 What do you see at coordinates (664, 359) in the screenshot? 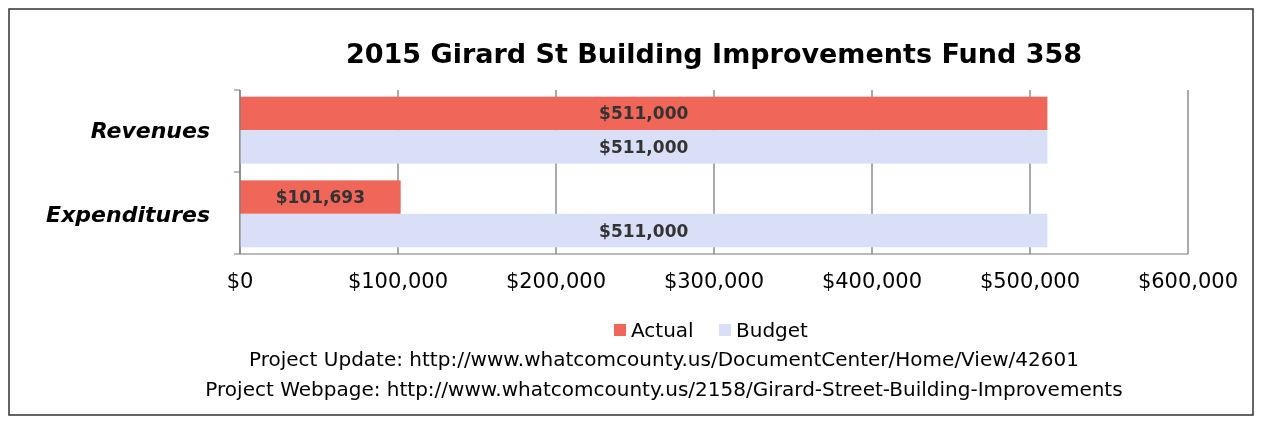
I see `text: Project Update: http://www.whatcomcounty.us/DocumentCenter/Home/View/42601` at bounding box center [664, 359].